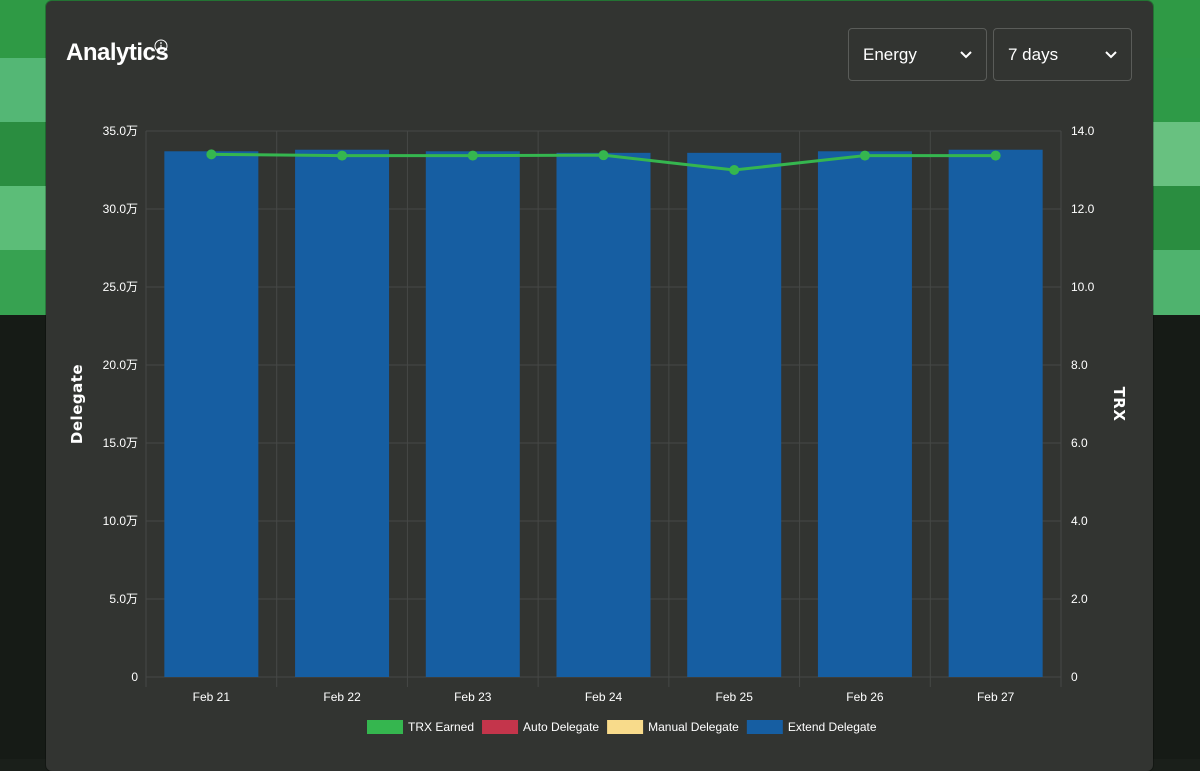 The height and width of the screenshot is (771, 1200). I want to click on metric-select-value: Energy, so click(890, 54).